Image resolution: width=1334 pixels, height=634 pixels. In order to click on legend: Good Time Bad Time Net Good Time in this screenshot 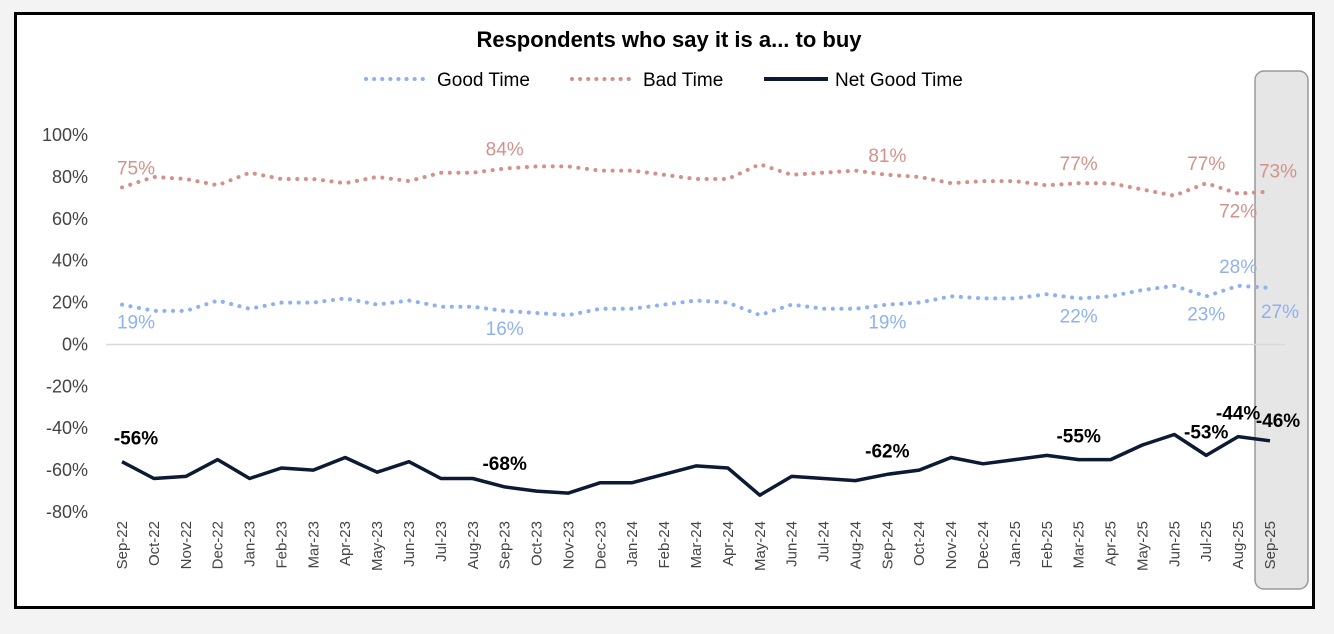, I will do `click(663, 80)`.